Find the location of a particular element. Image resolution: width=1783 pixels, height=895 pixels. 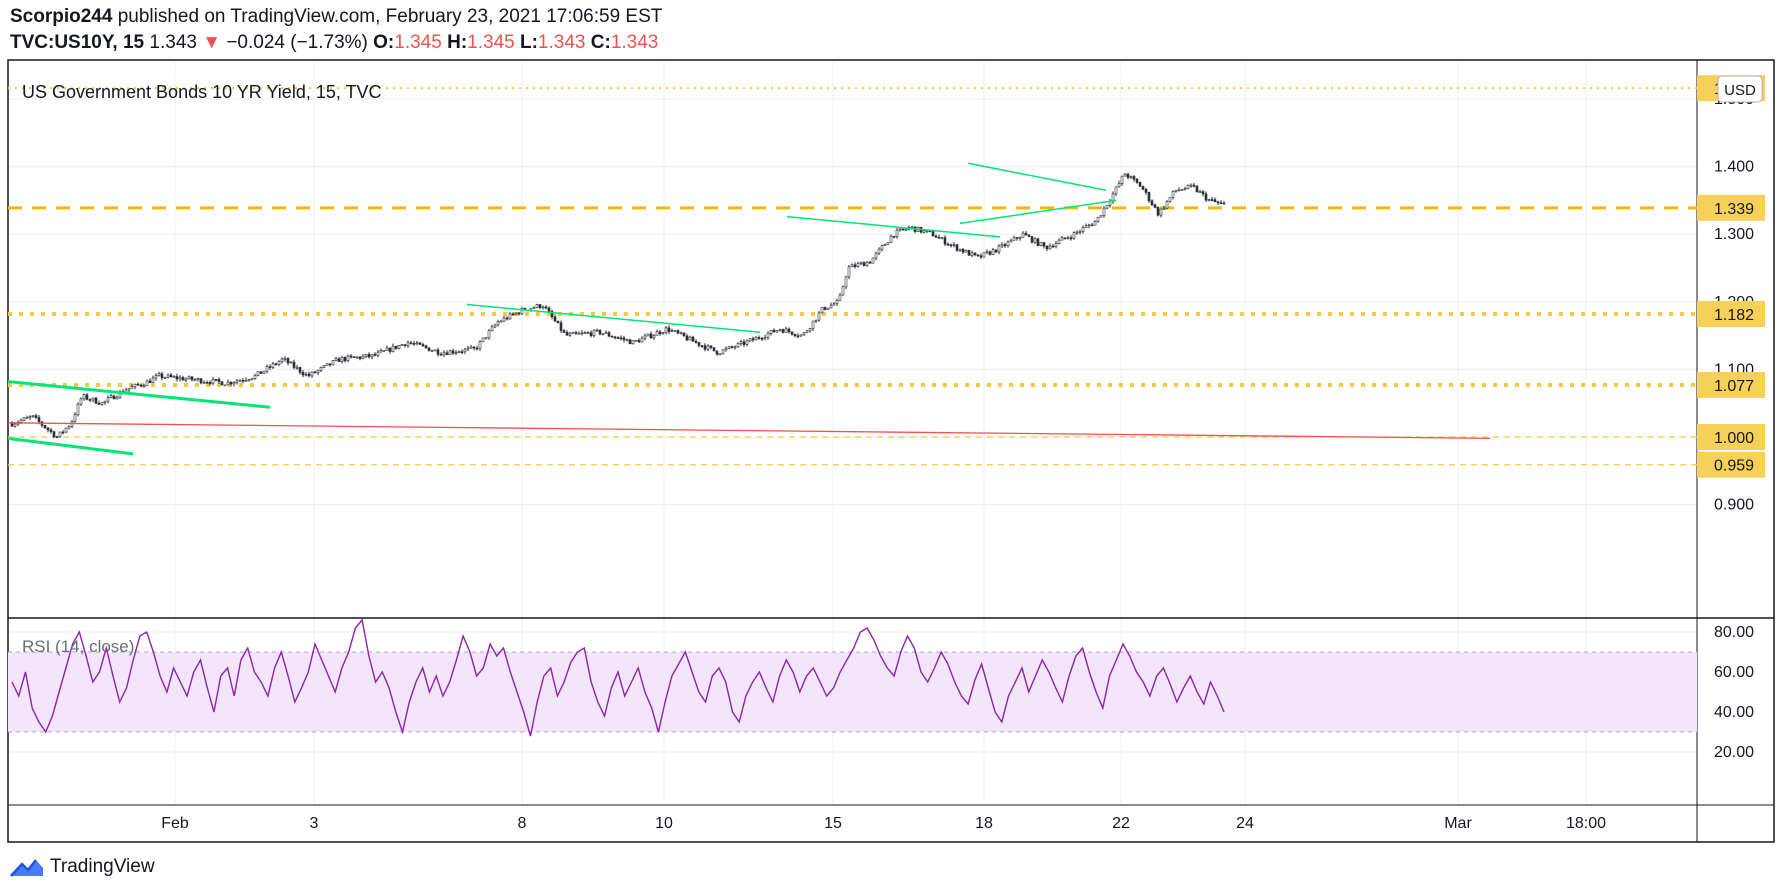

level-label-bg is located at coordinates (1731, 207).